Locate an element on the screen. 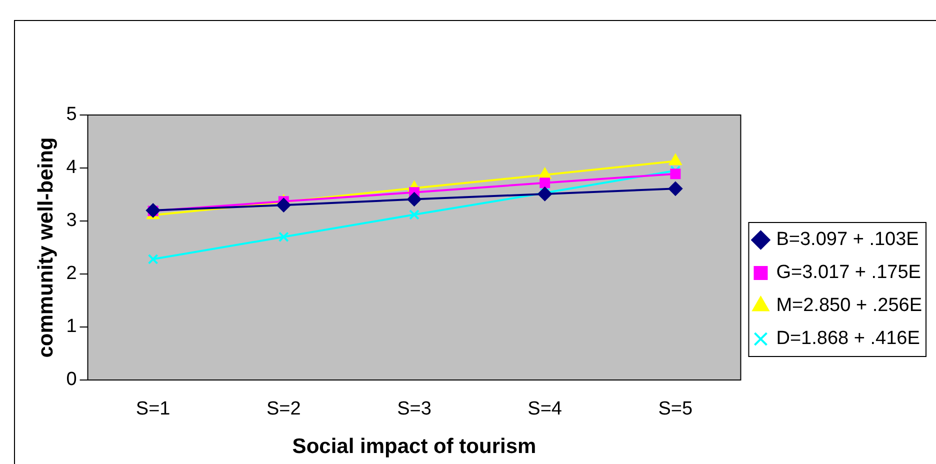 The height and width of the screenshot is (464, 936). legend-label: M=2.850 + .256E is located at coordinates (849, 305).